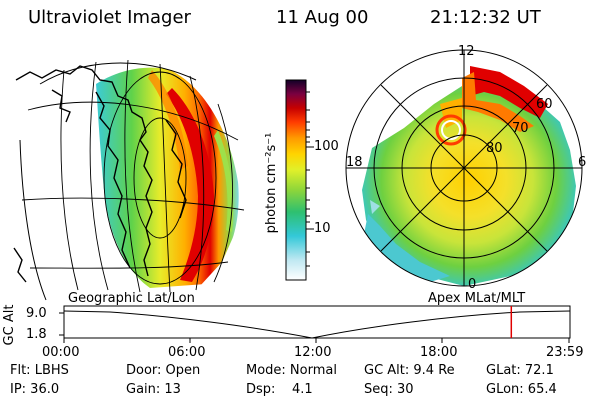 Image resolution: width=600 pixels, height=400 pixels. Describe the element at coordinates (565, 352) in the screenshot. I see `x-tick-label: 23:59` at that location.